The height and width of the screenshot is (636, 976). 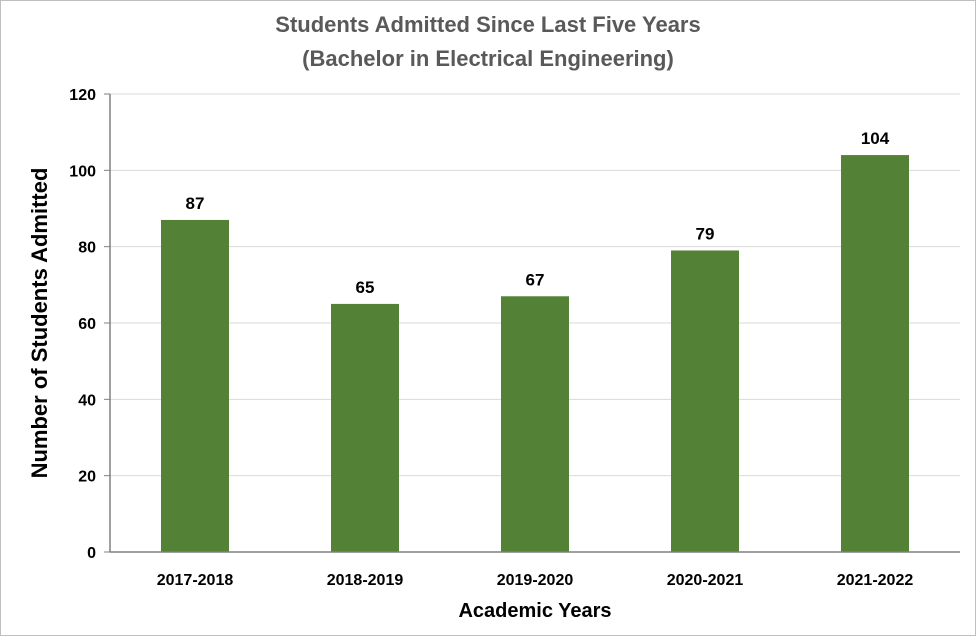 What do you see at coordinates (705, 401) in the screenshot?
I see `bar-2020-2021` at bounding box center [705, 401].